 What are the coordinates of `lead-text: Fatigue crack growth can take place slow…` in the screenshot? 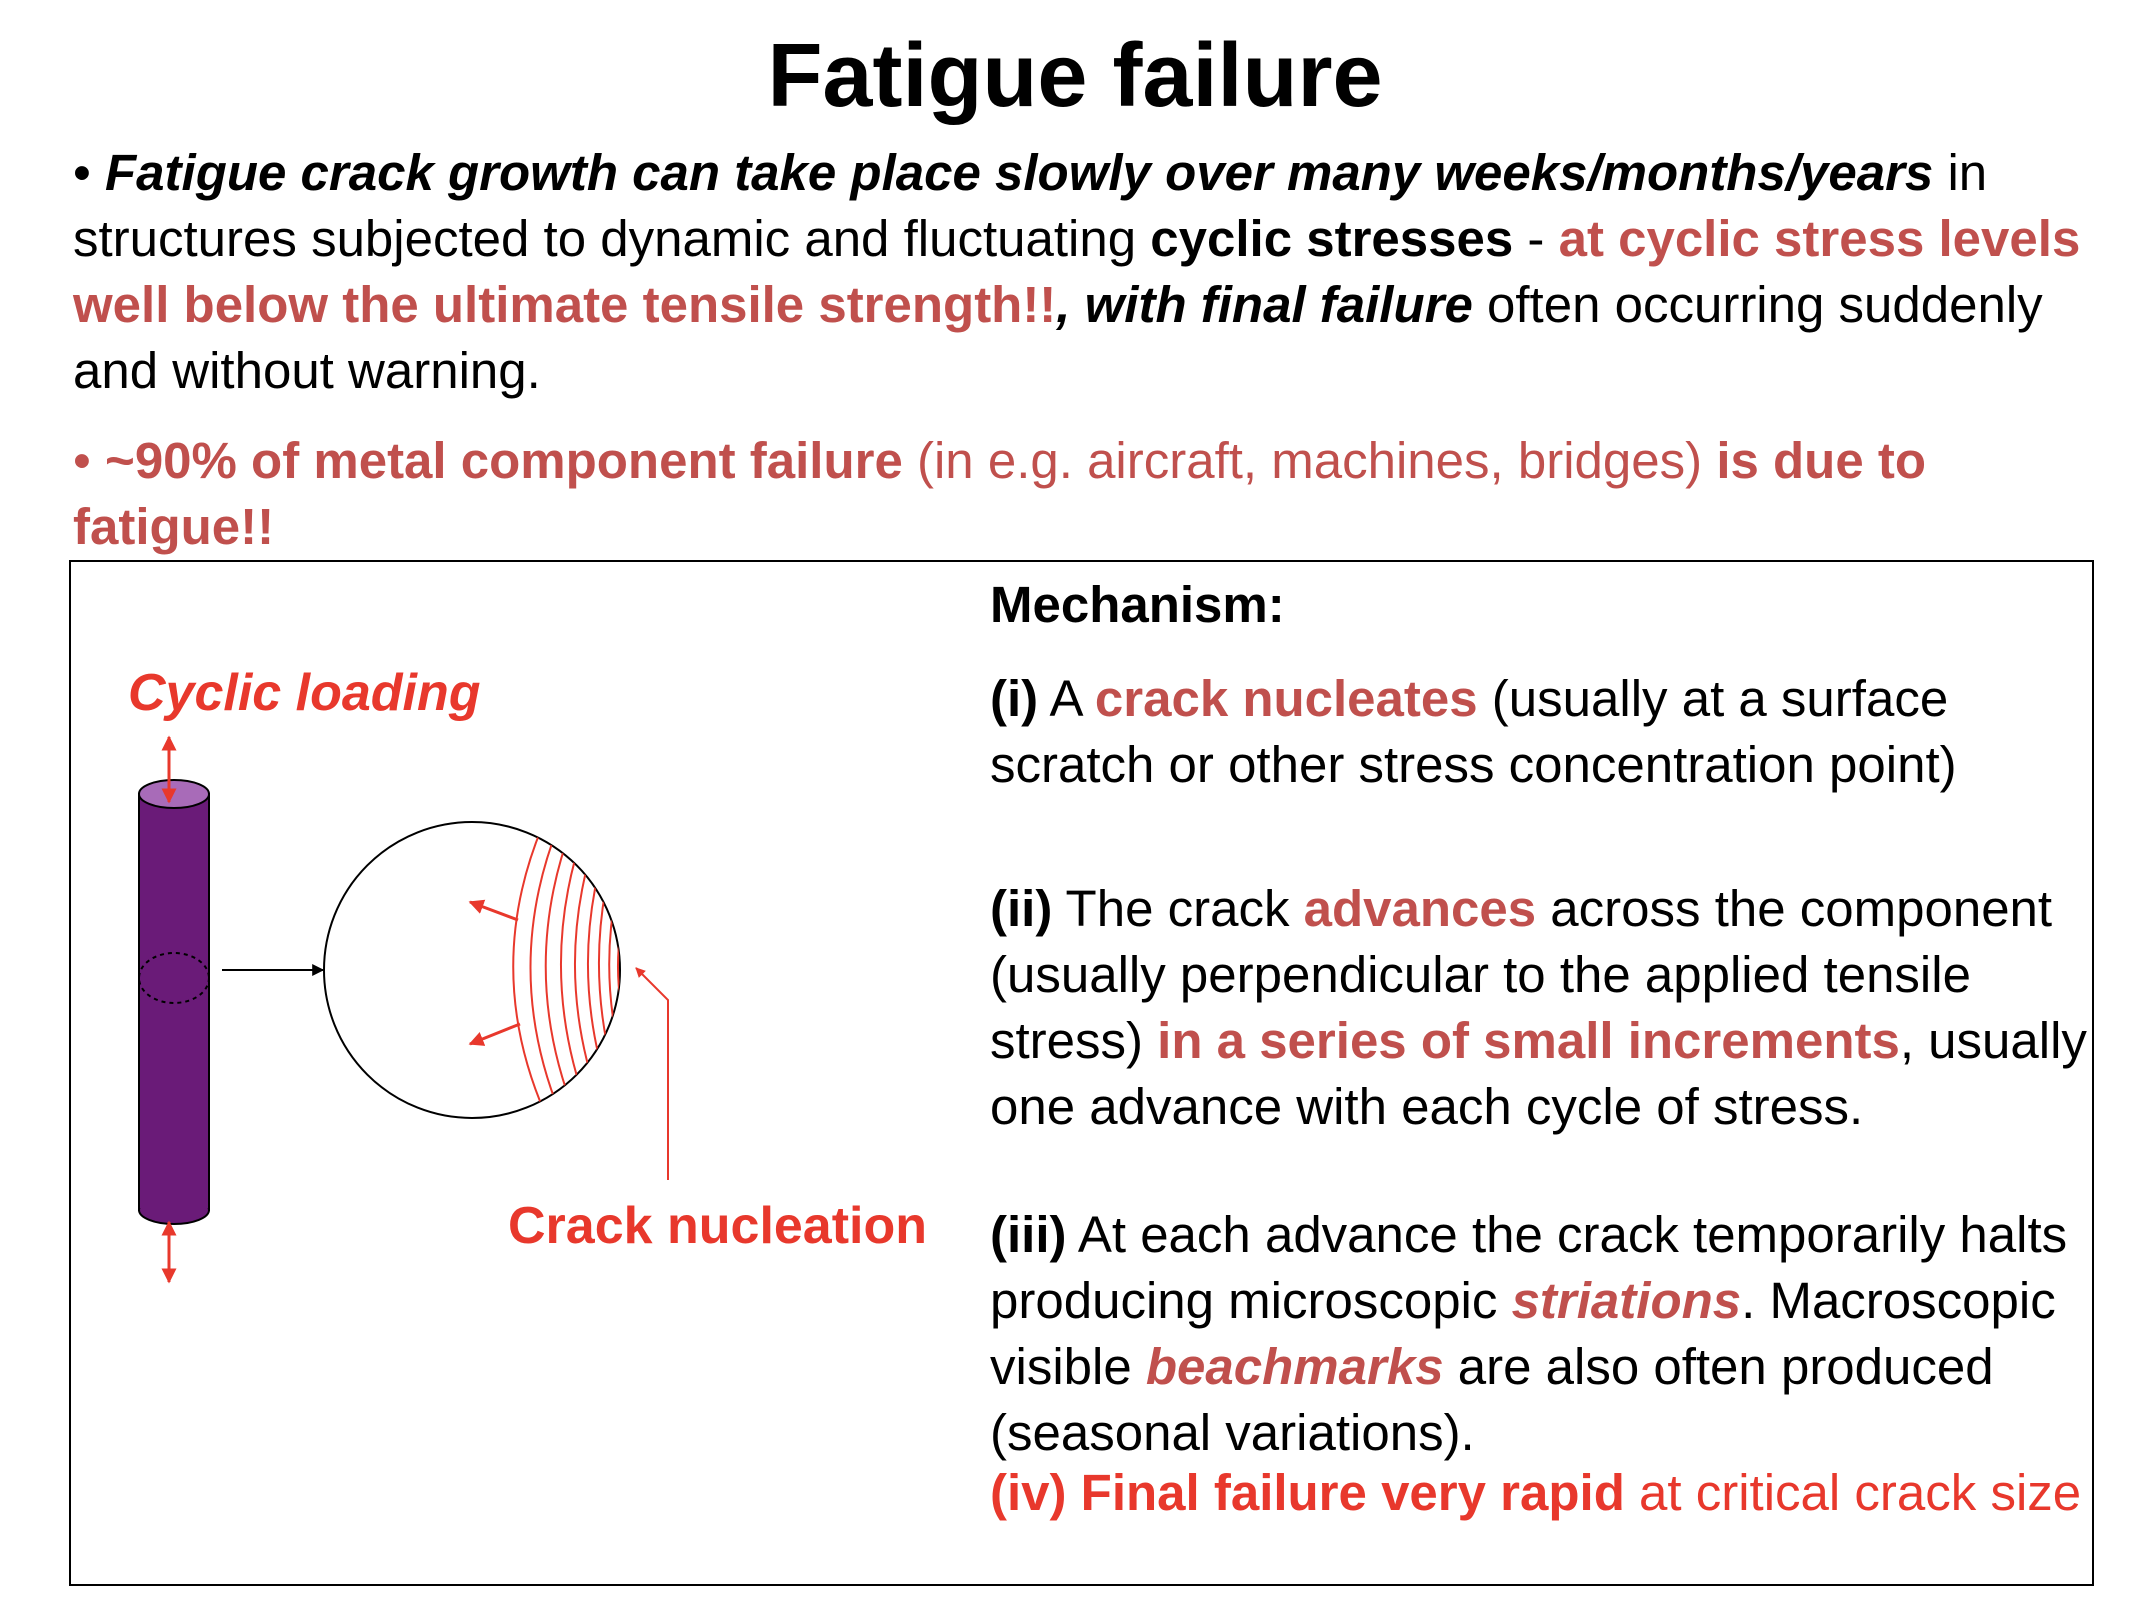 It's located at (1019, 172).